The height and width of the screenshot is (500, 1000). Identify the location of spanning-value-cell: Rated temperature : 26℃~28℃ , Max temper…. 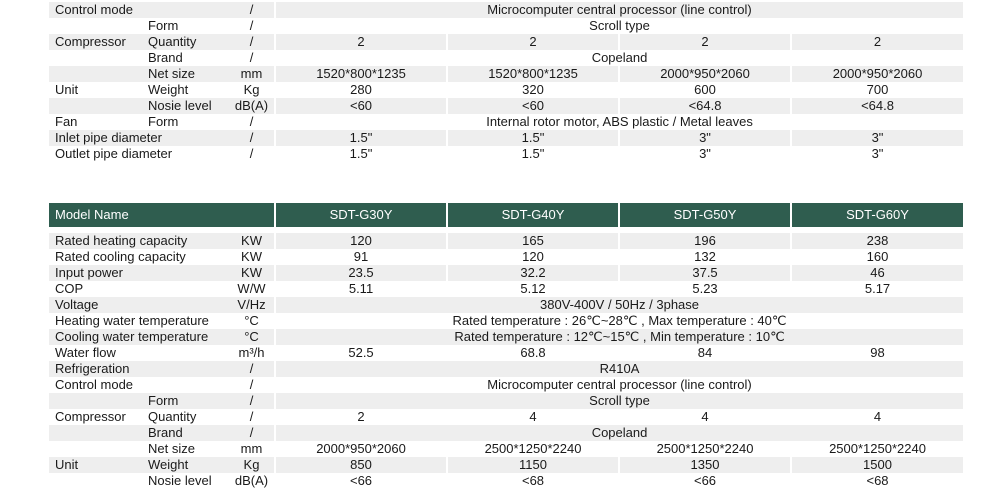
(618, 321).